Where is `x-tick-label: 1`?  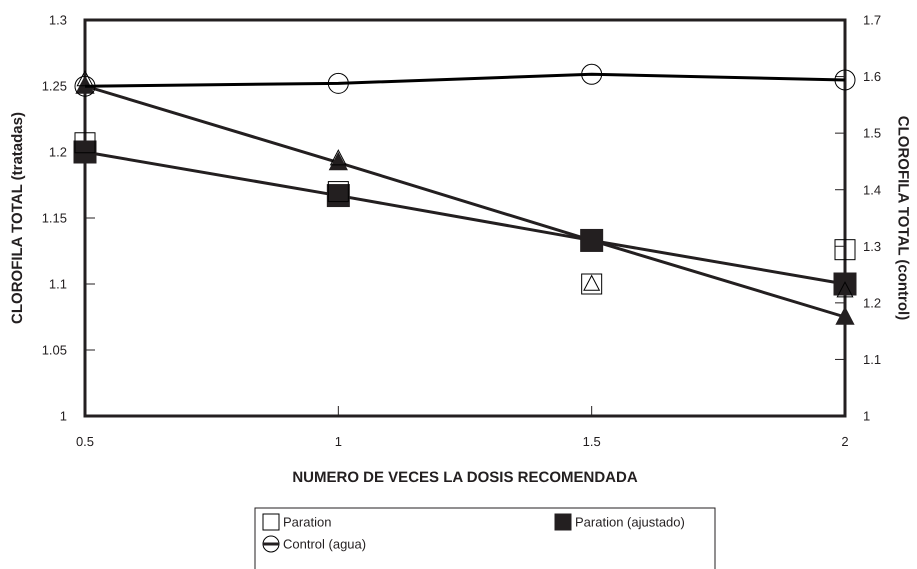
x-tick-label: 1 is located at coordinates (338, 441).